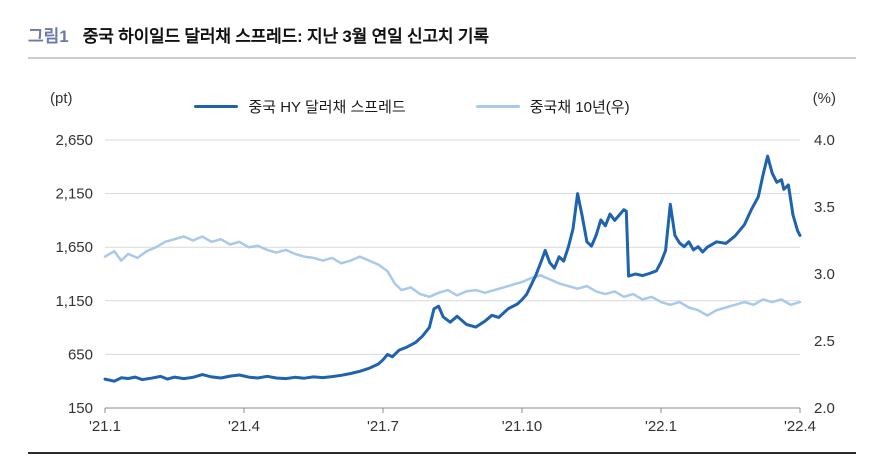 This screenshot has width=884, height=462. What do you see at coordinates (824, 140) in the screenshot?
I see `right-axis-tick-label: 4.0` at bounding box center [824, 140].